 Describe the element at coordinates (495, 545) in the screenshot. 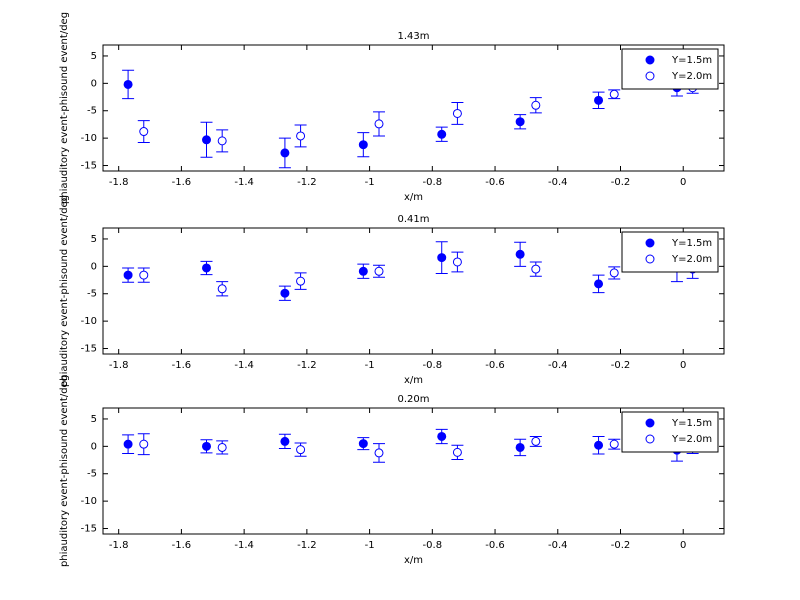

I see `x-tick-label: -0.6` at that location.